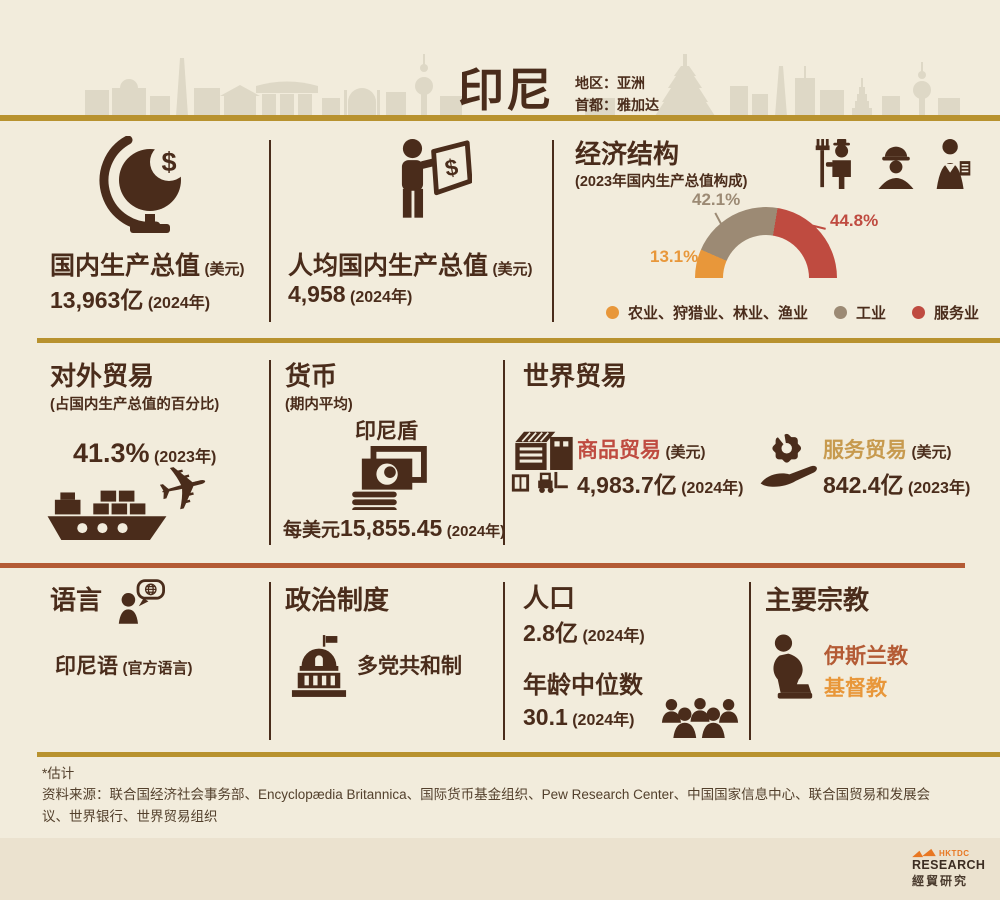  I want to click on capitol-icon, so click(319, 666).